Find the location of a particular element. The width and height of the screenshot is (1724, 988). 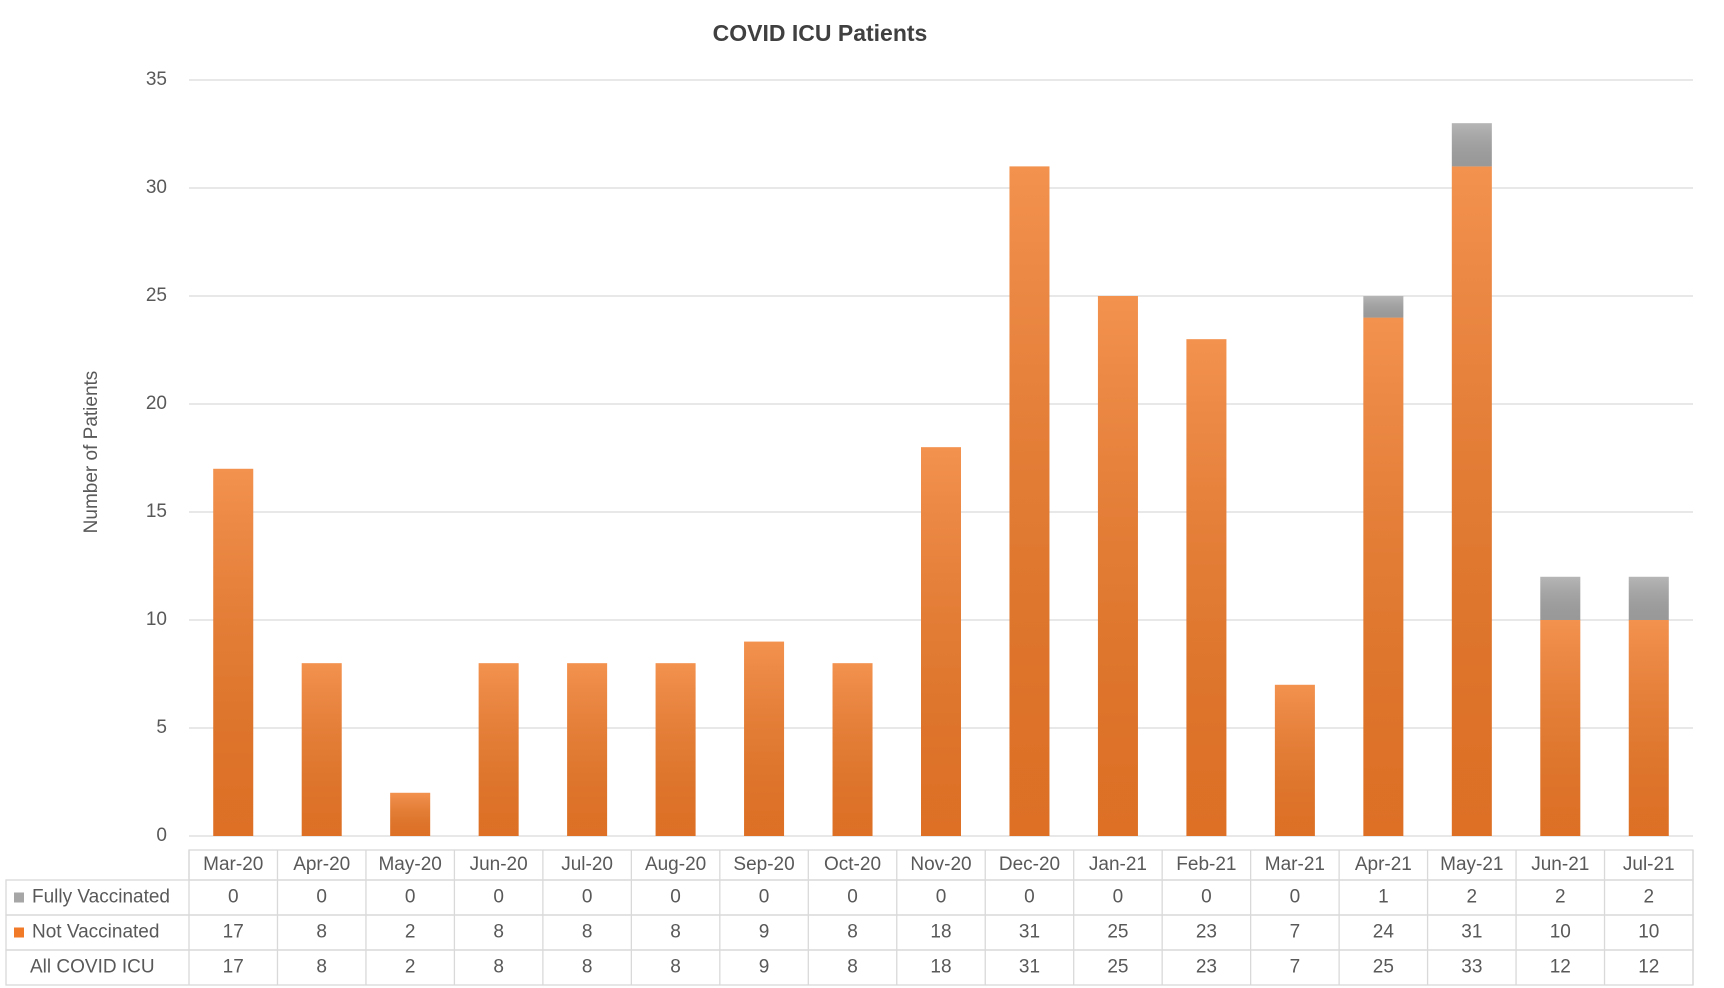

table-value: 24 is located at coordinates (1384, 932).